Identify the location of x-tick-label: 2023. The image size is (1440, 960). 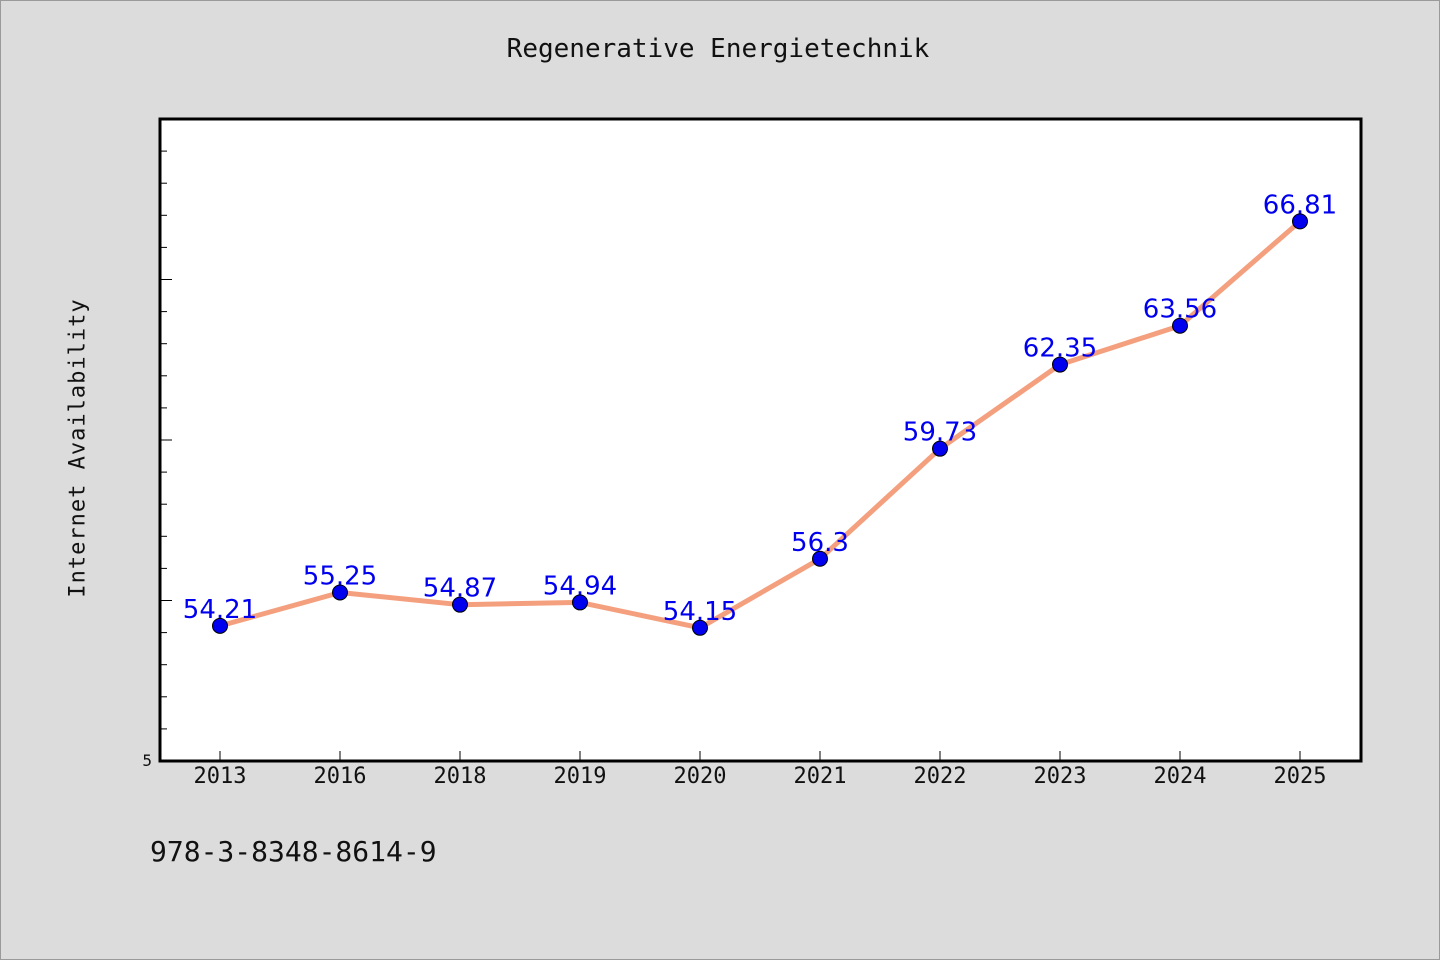
(1060, 776).